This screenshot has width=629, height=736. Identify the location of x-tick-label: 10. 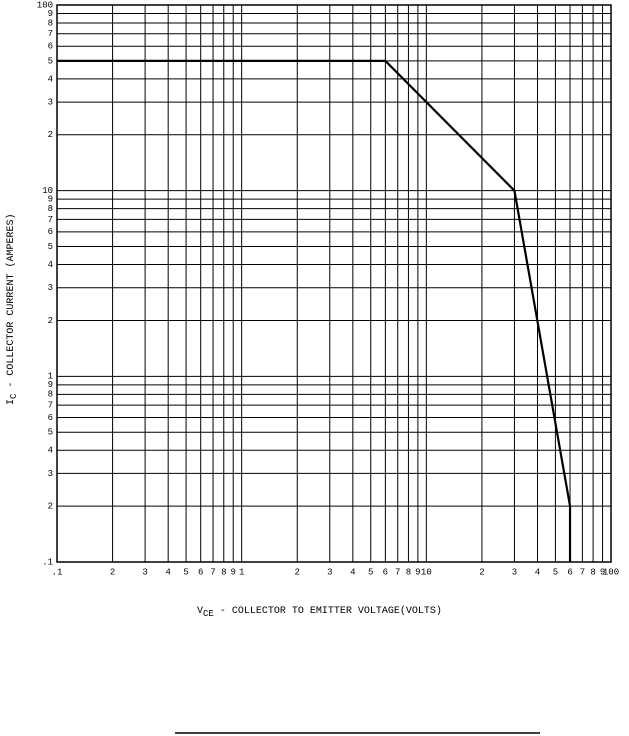
(426, 572).